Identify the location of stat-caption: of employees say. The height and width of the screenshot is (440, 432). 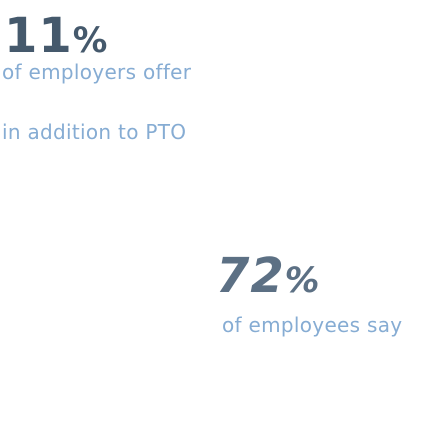
(312, 325).